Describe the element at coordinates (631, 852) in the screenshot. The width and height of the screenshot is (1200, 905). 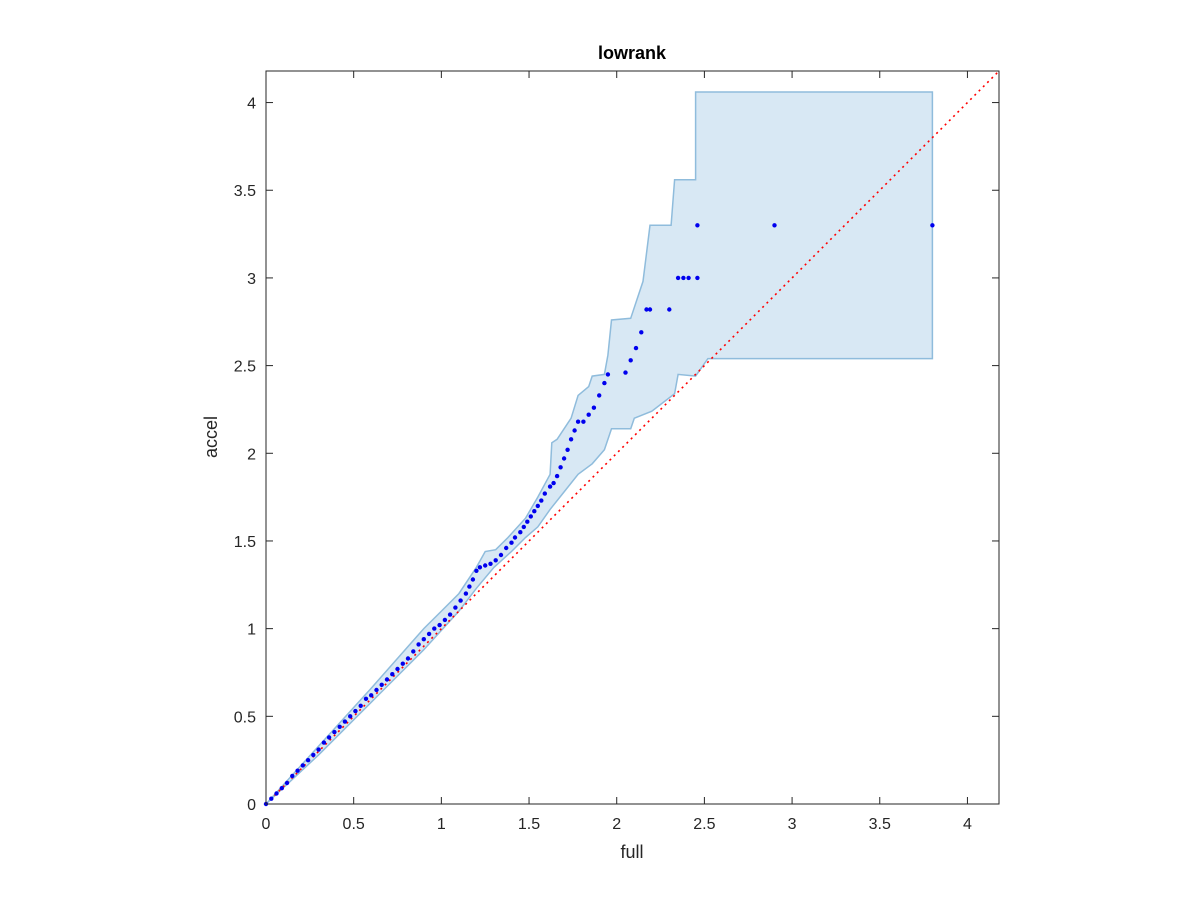
I see `x-axis-label: full` at that location.